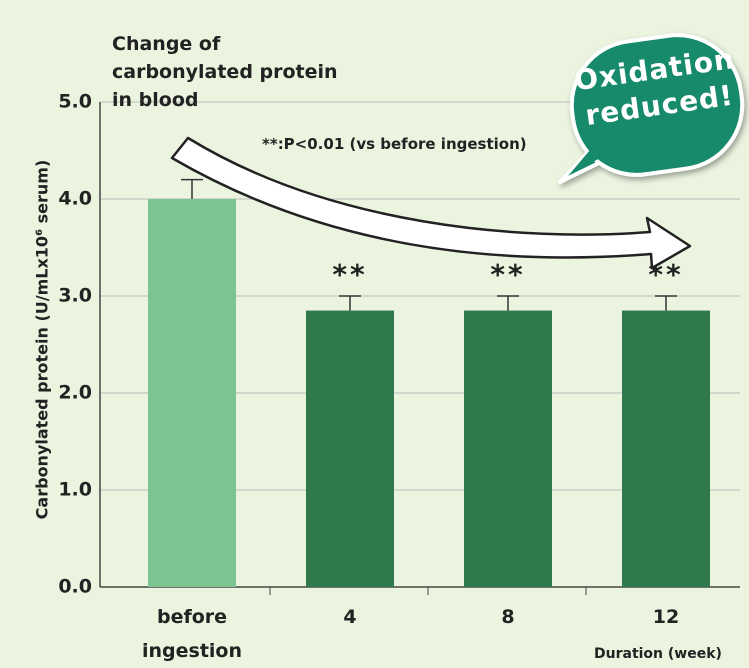 The image size is (749, 668). I want to click on x-tick-label: 12, so click(666, 617).